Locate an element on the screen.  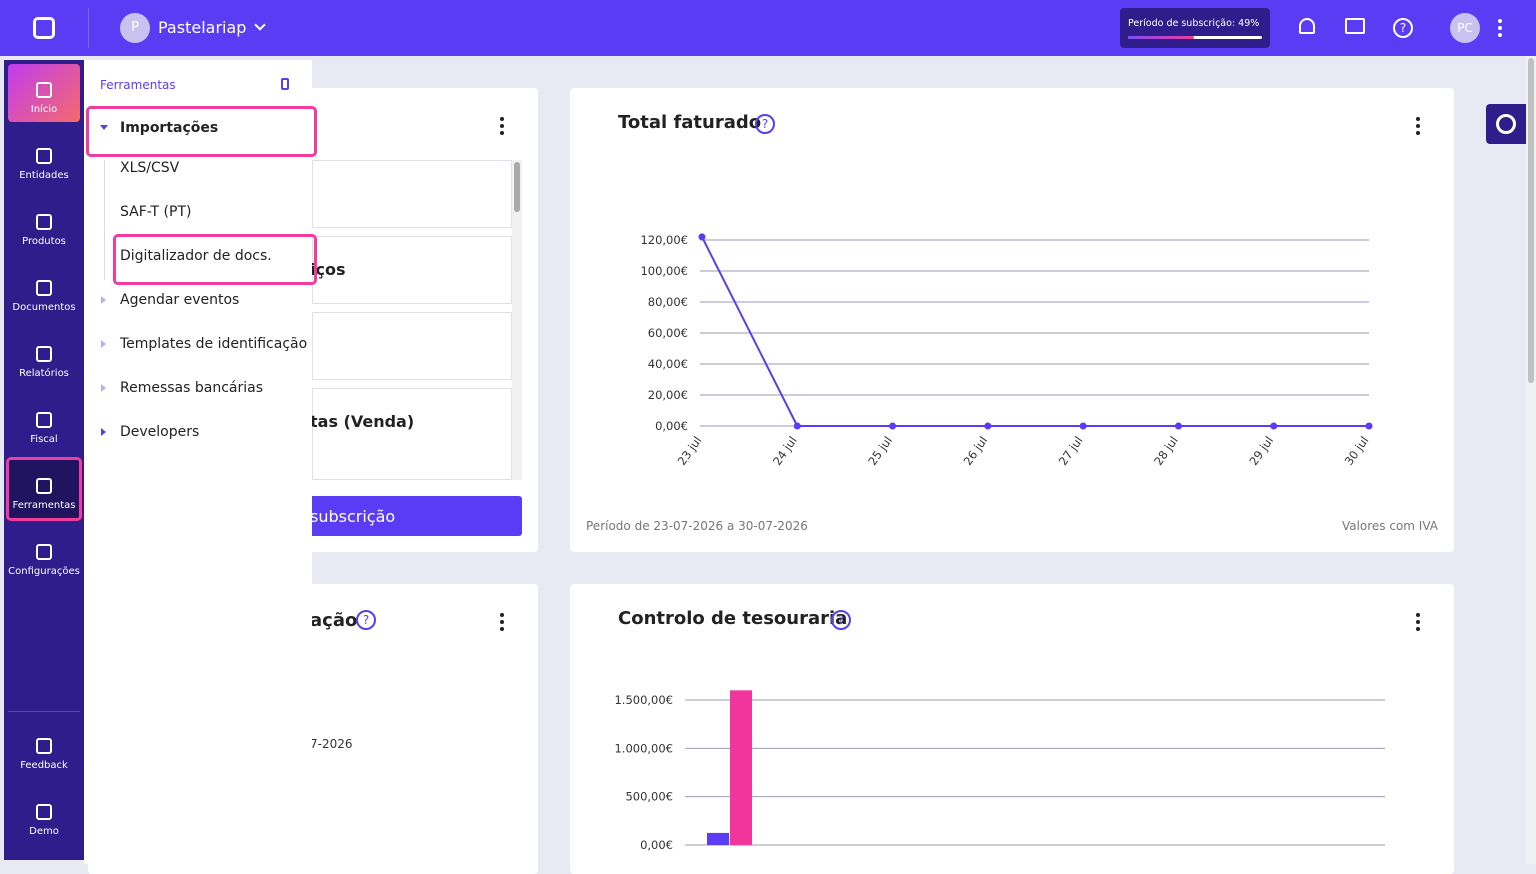
nav-item: Entidades is located at coordinates (44, 164).